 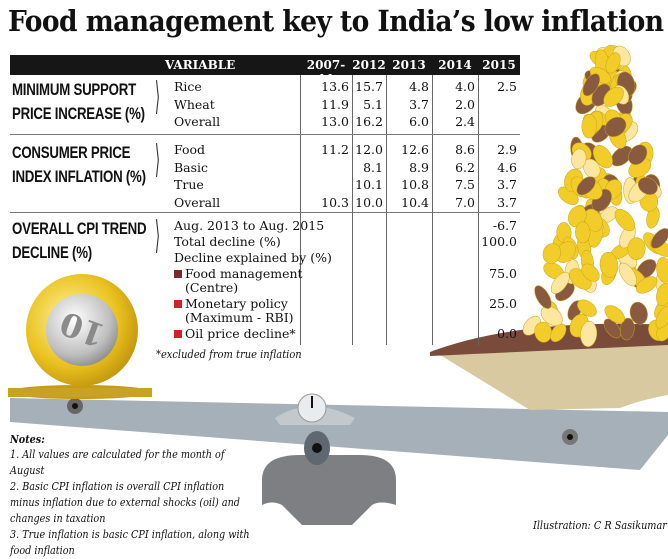 I want to click on table-cell: -6.7, so click(x=504, y=225).